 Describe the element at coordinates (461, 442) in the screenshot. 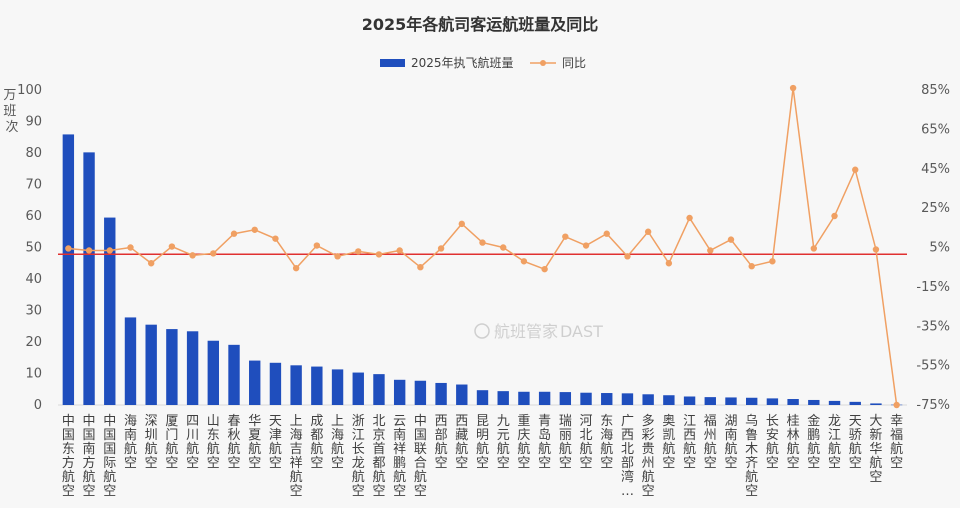

I see `category-label: 西藏航空` at that location.